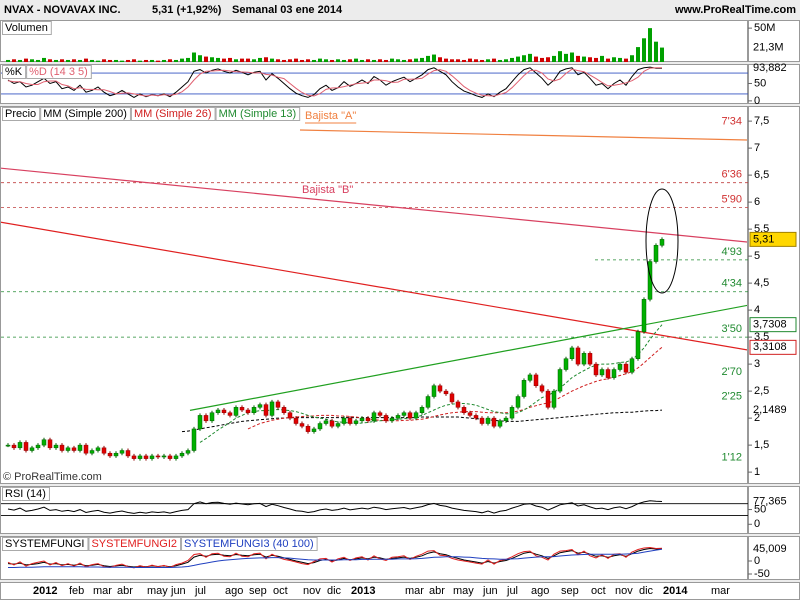 This screenshot has width=800, height=600. Describe the element at coordinates (770, 347) in the screenshot. I see `last-value-label: 3,3108` at that location.